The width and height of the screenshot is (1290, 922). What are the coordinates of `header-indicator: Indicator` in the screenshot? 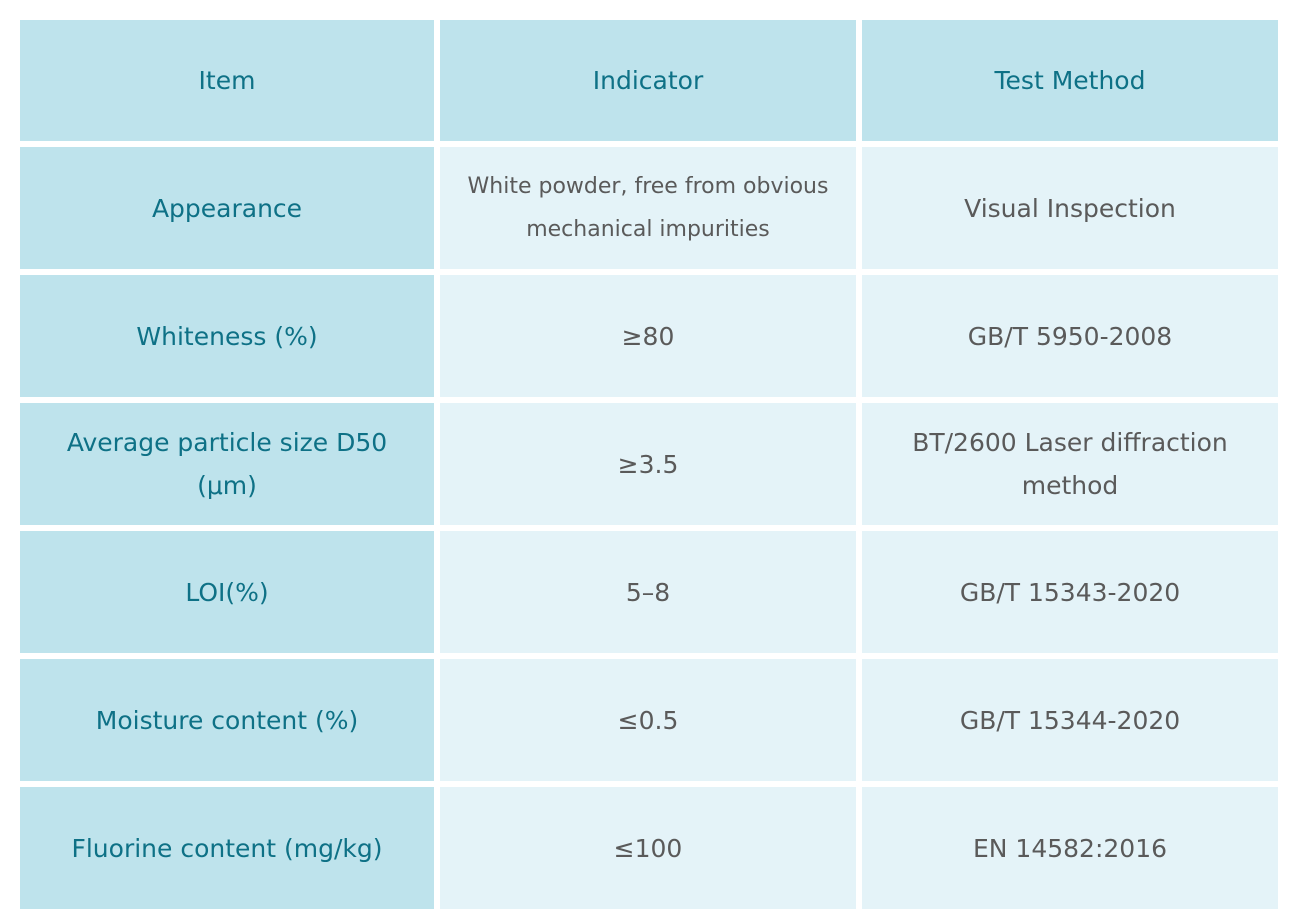 It's located at (648, 80).